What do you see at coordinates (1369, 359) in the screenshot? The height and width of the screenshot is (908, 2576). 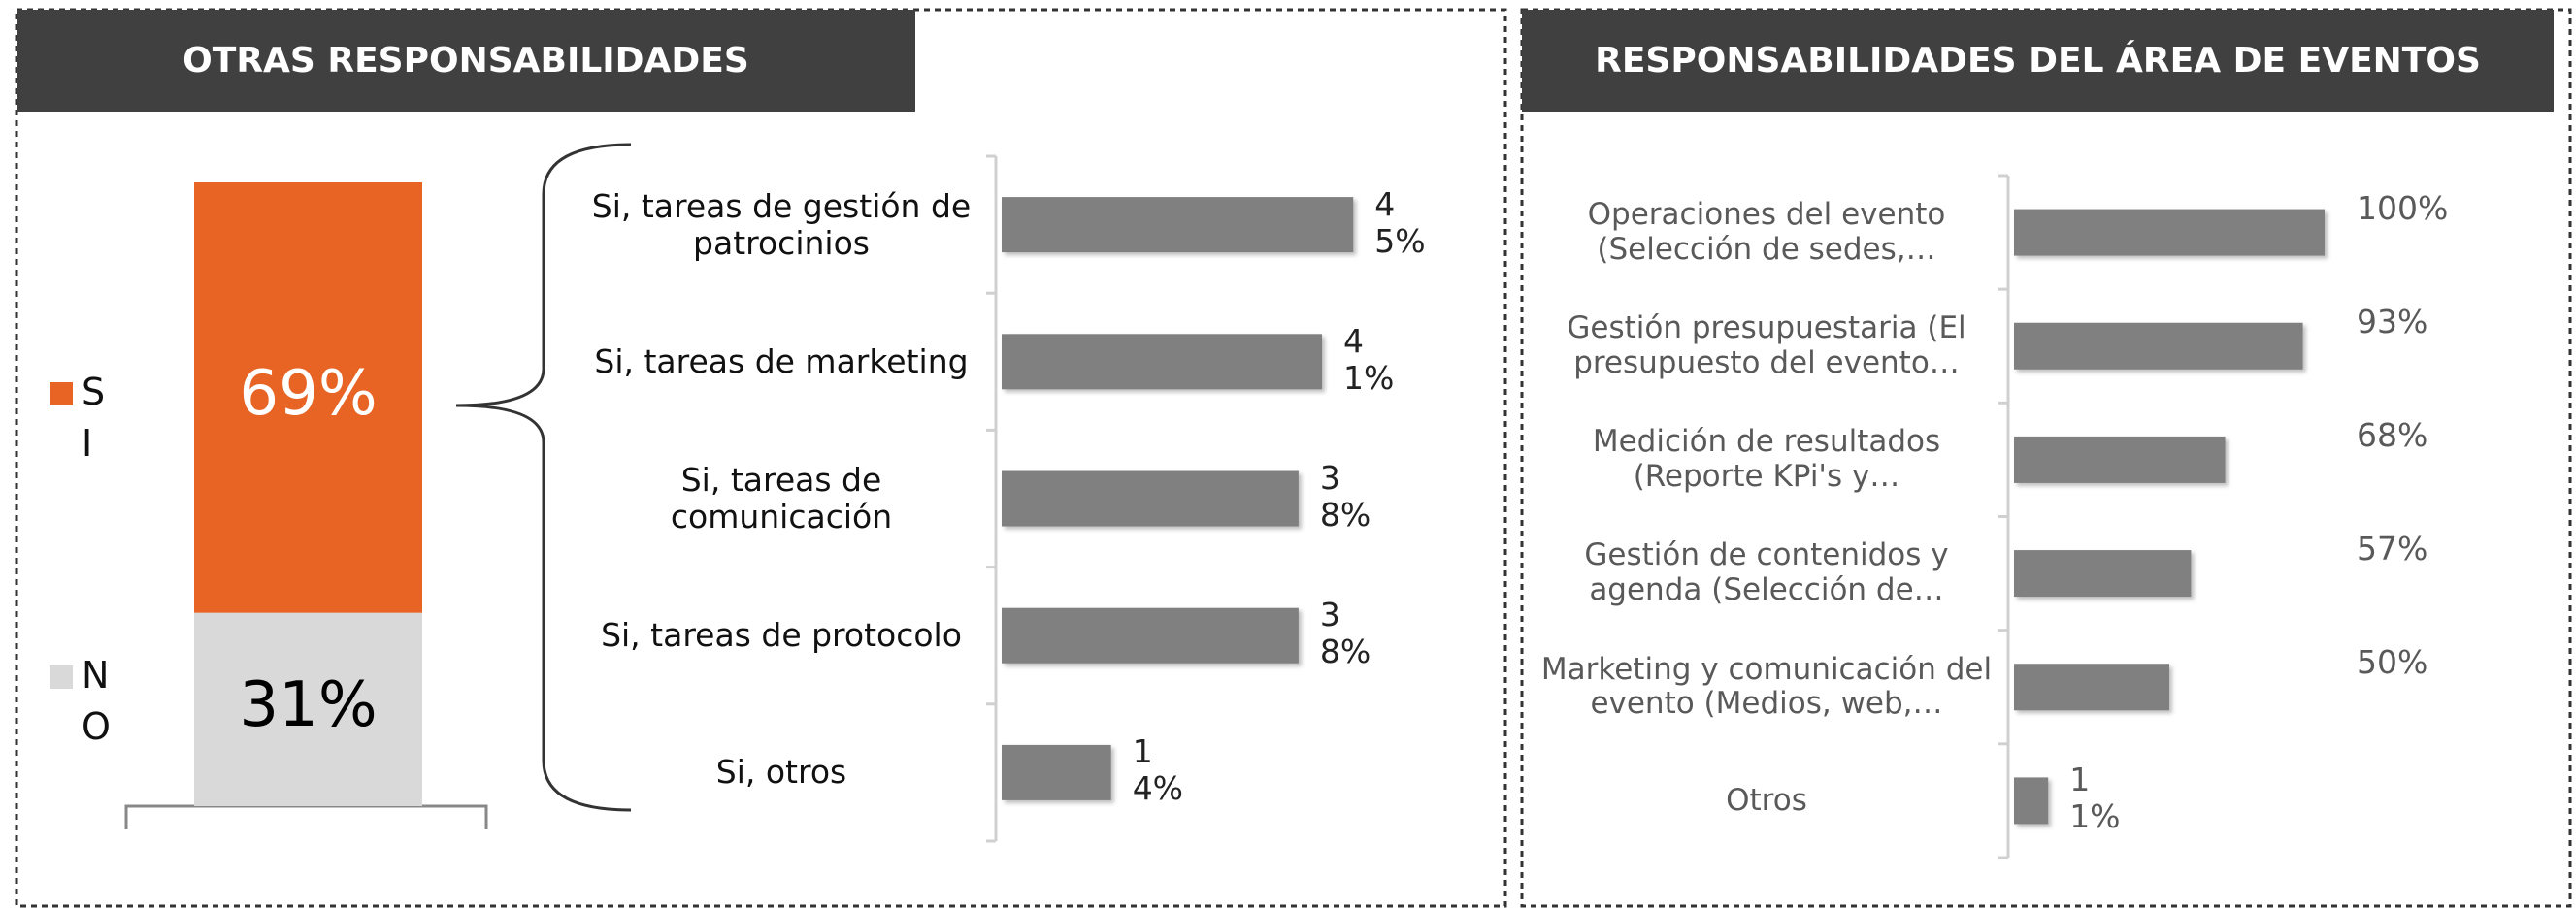 I see `data-label: 41%` at bounding box center [1369, 359].